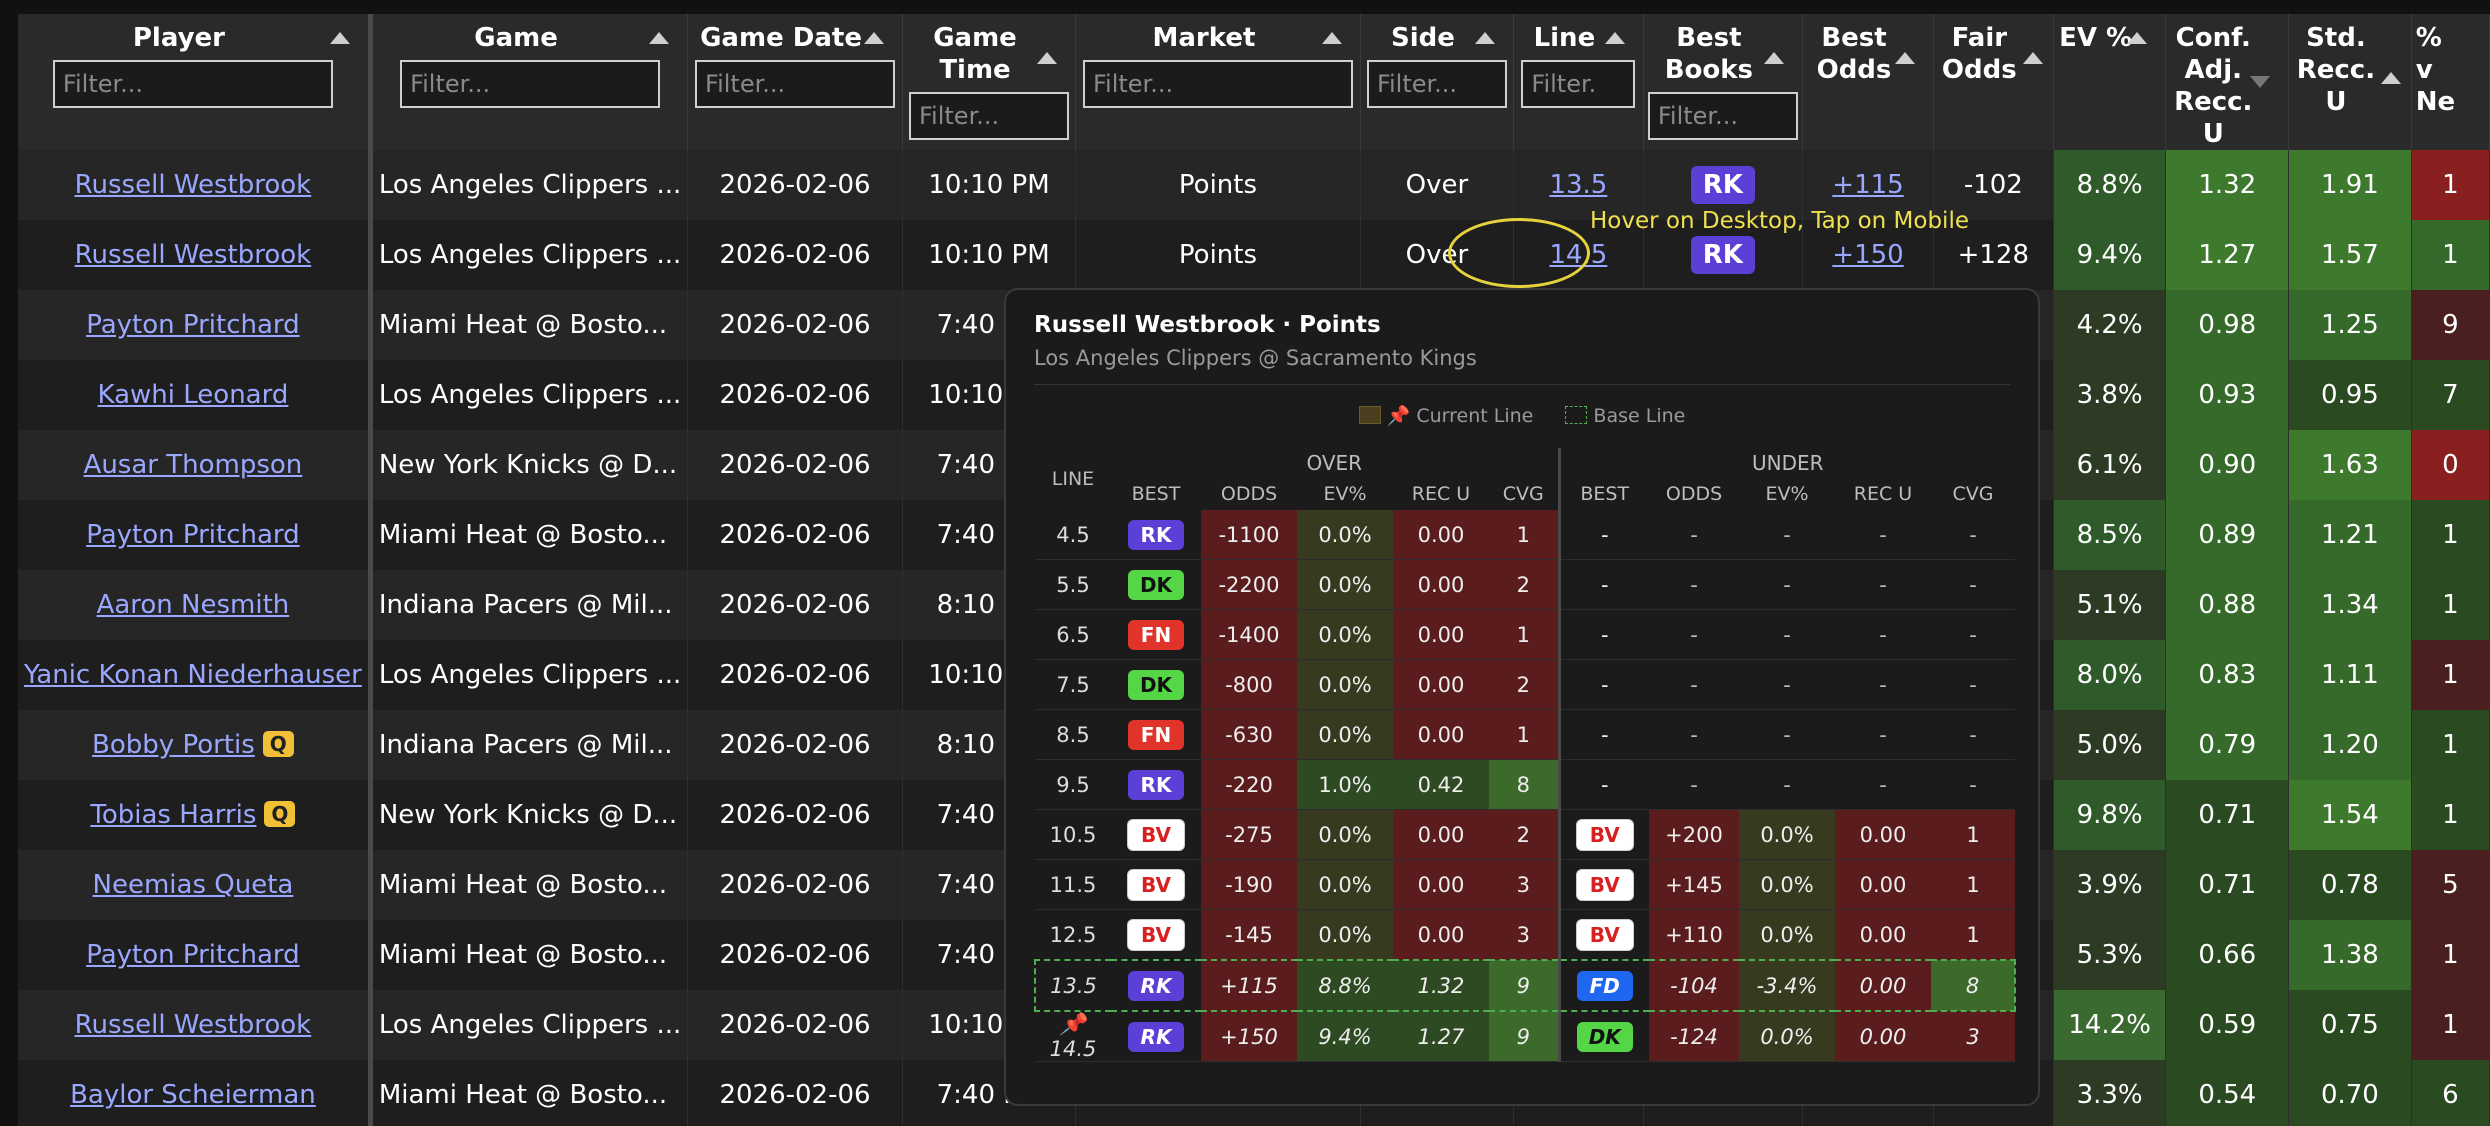 This screenshot has width=2490, height=1126. What do you see at coordinates (989, 185) in the screenshot?
I see `game-time-cell: 10:10 PM` at bounding box center [989, 185].